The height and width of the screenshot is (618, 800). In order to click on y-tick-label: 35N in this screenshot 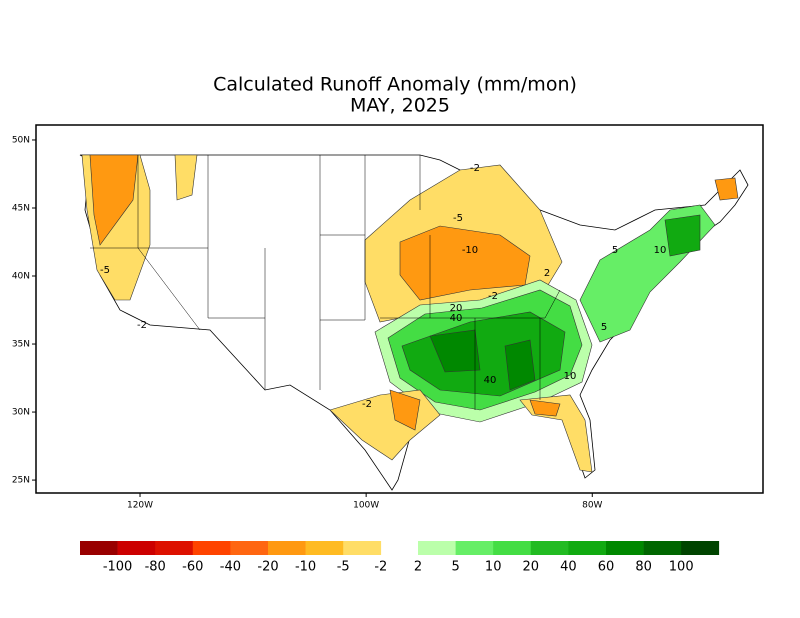, I will do `click(21, 345)`.